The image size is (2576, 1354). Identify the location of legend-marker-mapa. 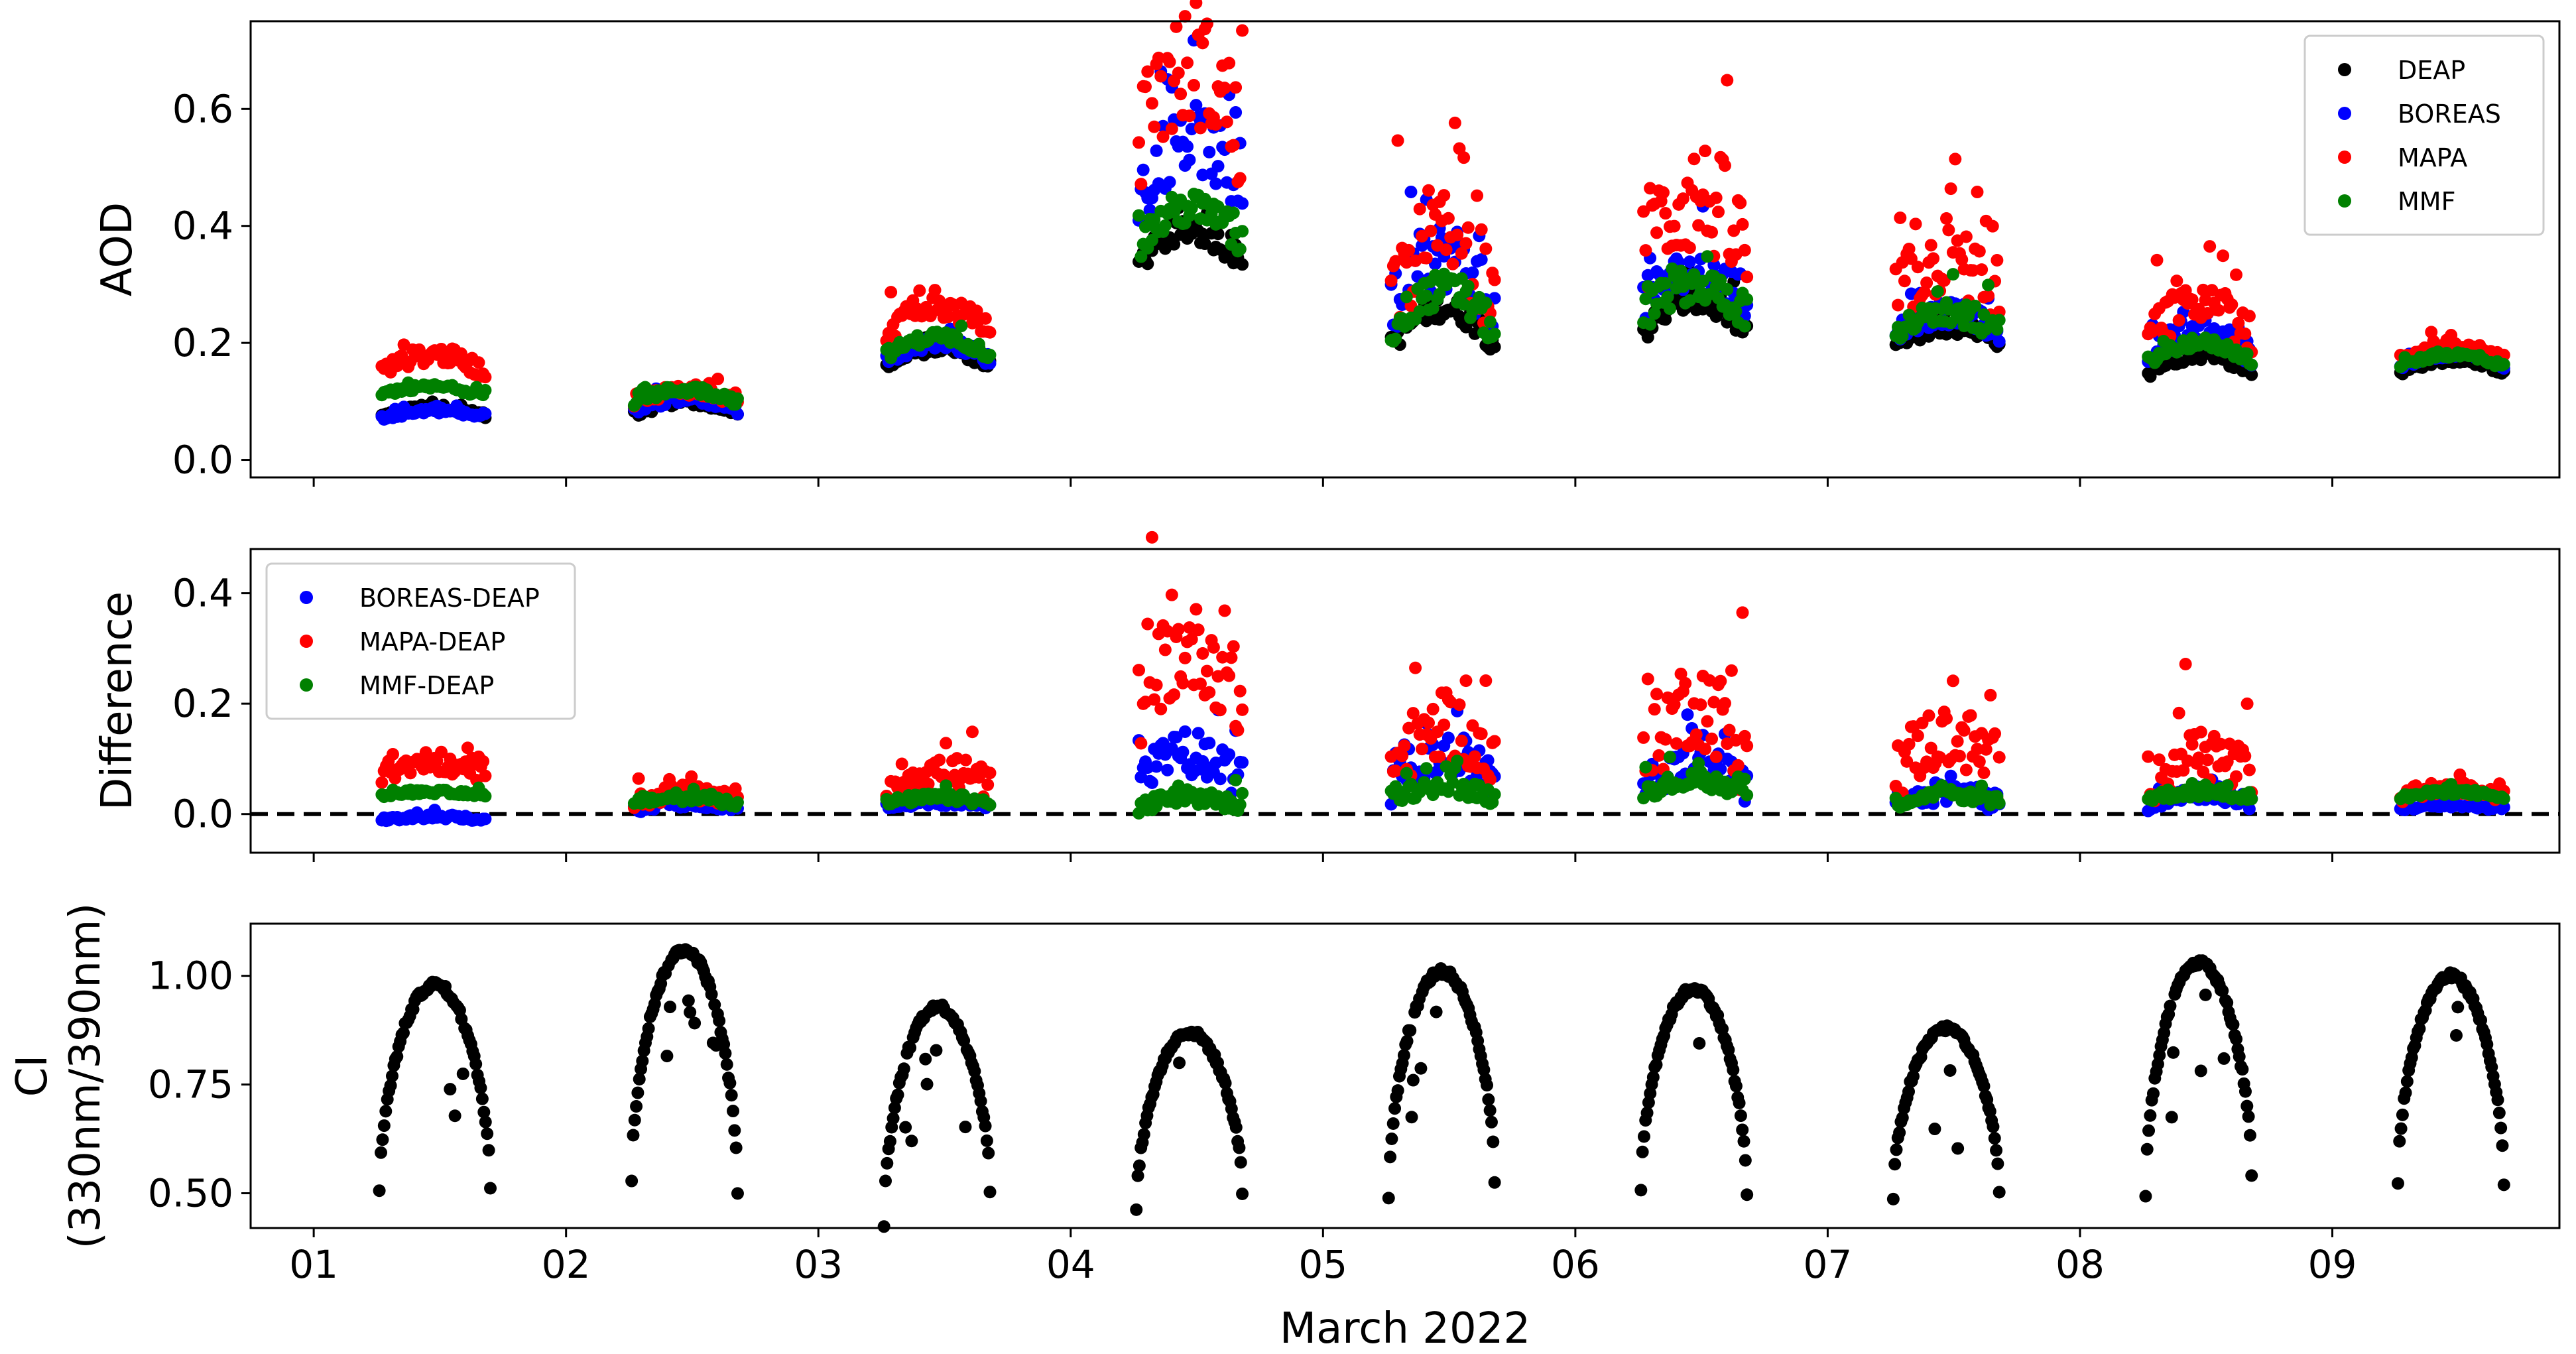
(2344, 157).